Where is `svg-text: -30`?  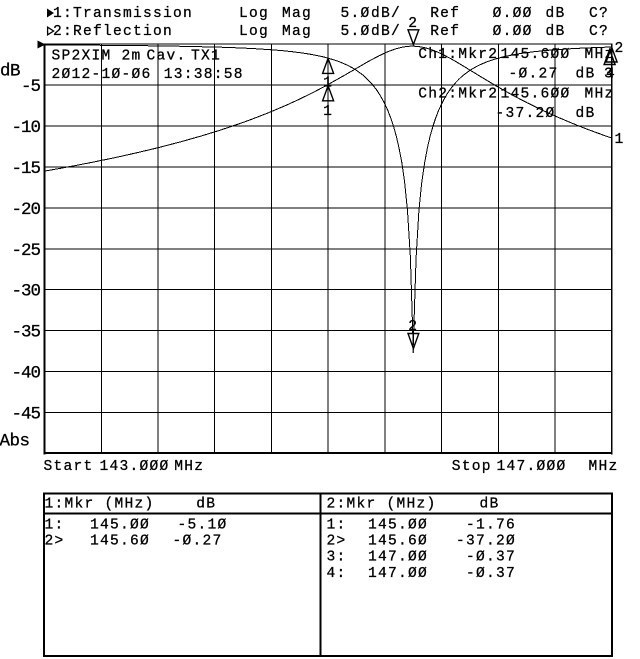 svg-text: -30 is located at coordinates (25, 292).